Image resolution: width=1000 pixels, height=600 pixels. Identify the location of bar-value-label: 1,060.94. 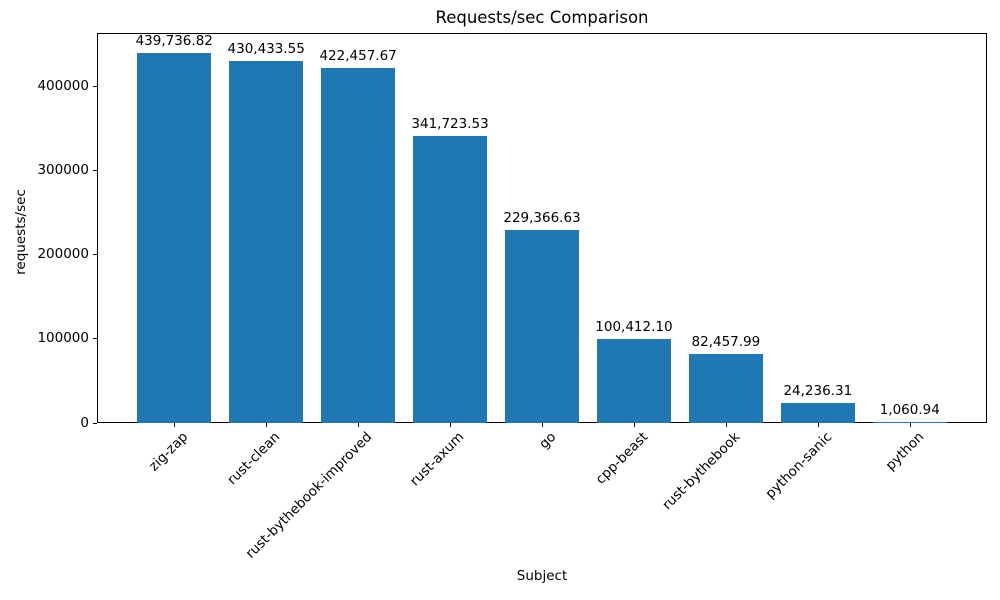
(909, 410).